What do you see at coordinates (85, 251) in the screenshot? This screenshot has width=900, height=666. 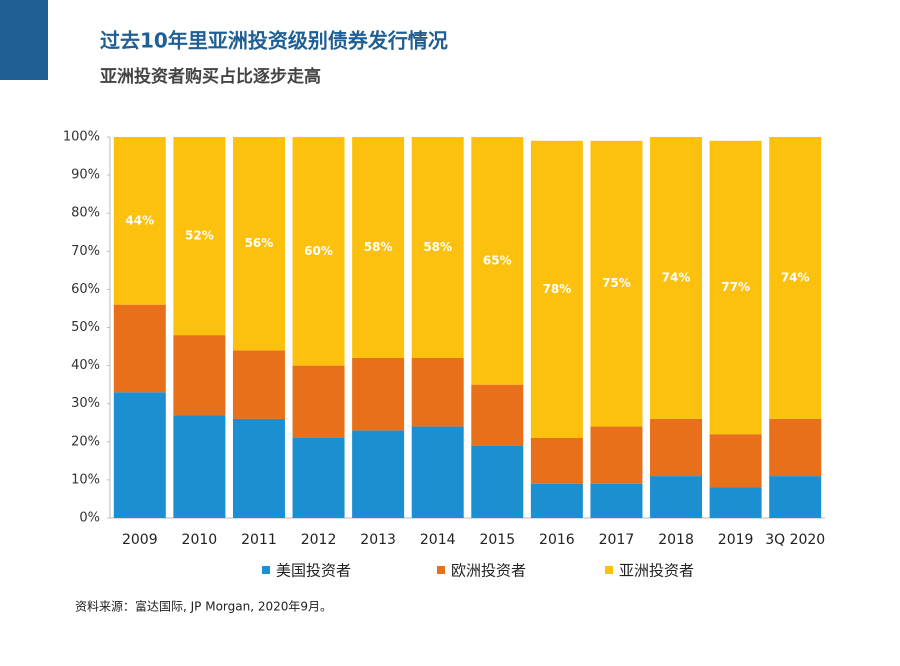 I see `y-tick-label: 70%` at bounding box center [85, 251].